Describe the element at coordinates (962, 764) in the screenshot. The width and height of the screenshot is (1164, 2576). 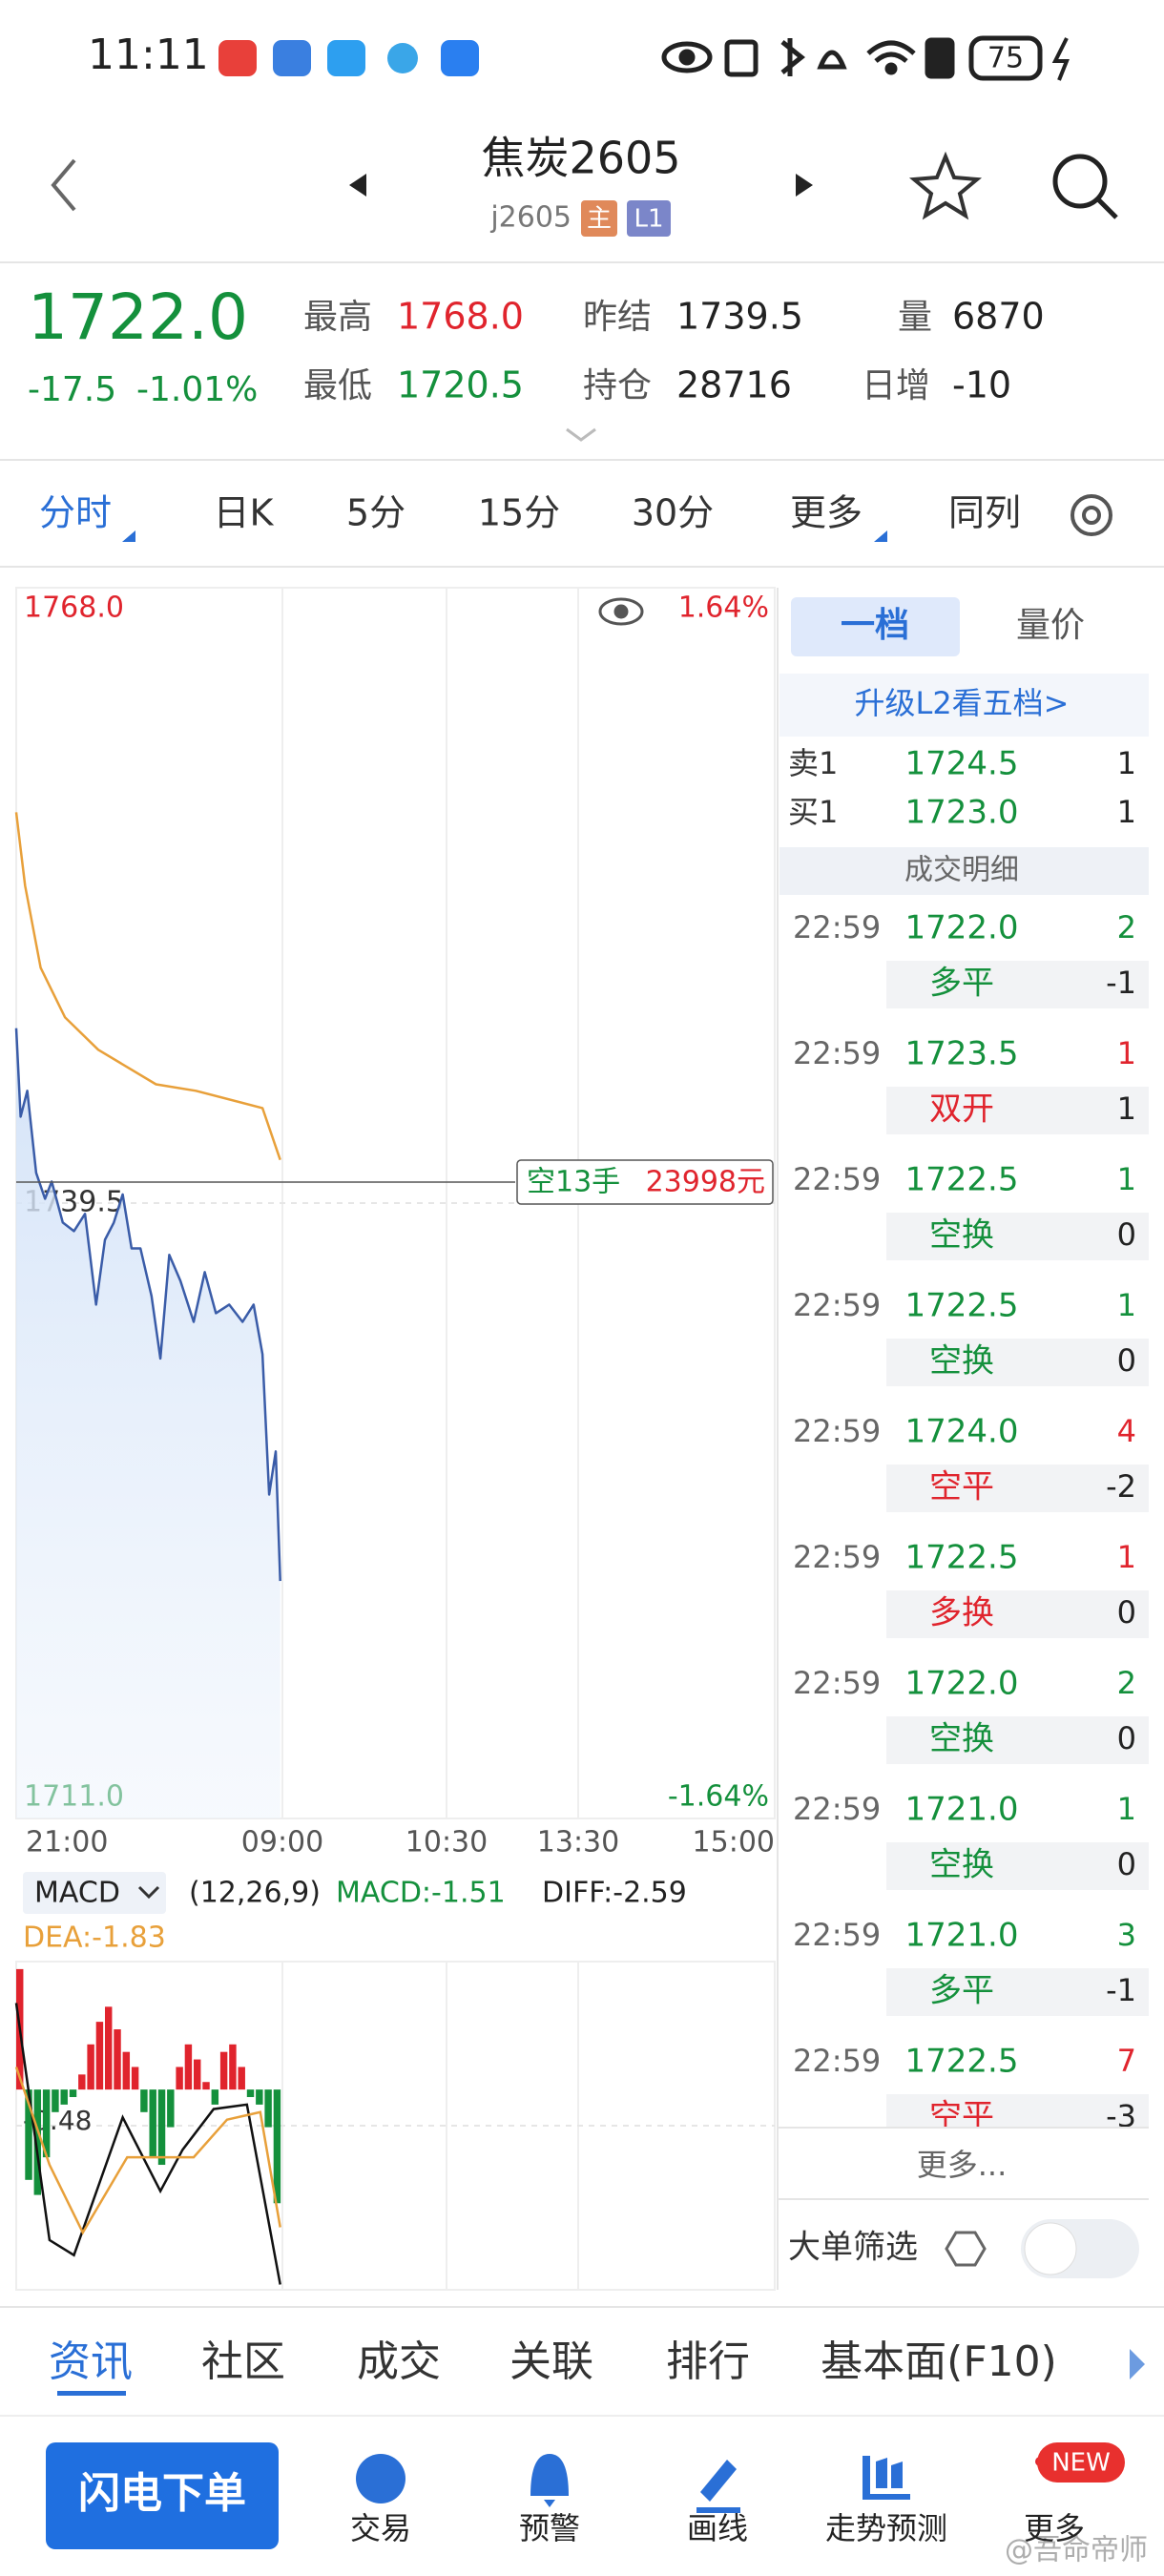
I see `level-price: 1724.5` at that location.